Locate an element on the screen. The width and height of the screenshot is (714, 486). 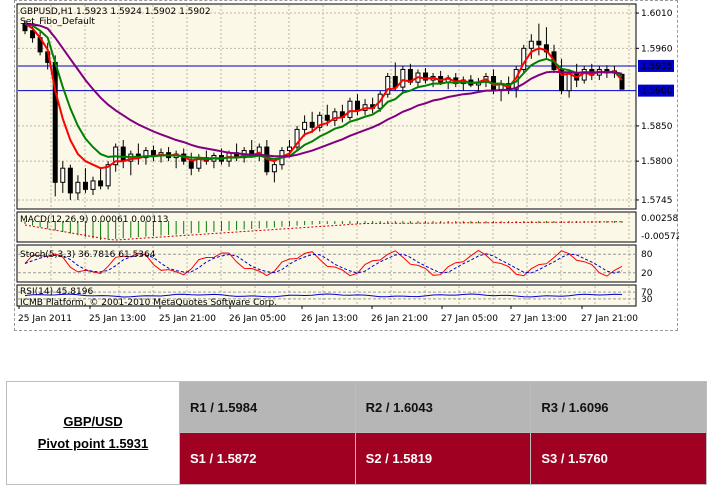
rsi-pane is located at coordinates (326, 295).